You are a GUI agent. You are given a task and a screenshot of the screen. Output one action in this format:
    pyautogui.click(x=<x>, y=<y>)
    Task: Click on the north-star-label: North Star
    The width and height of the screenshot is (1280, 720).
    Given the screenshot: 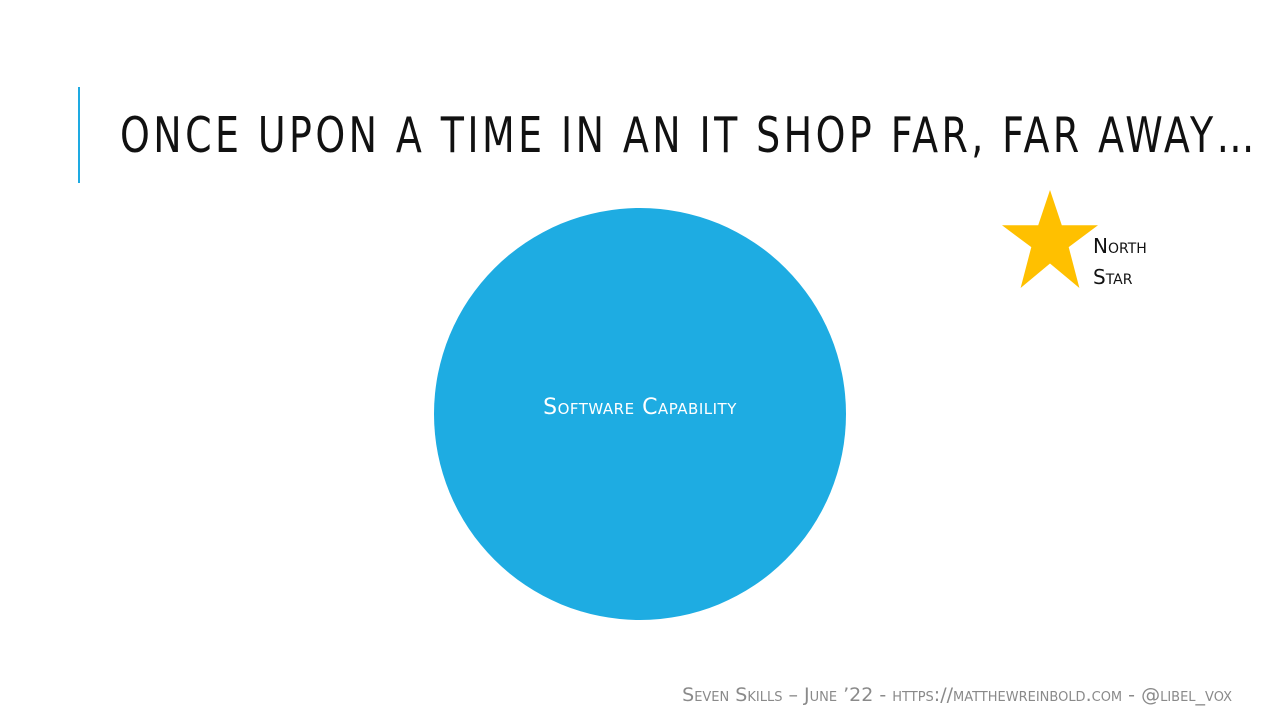 What is the action you would take?
    pyautogui.click(x=1120, y=262)
    